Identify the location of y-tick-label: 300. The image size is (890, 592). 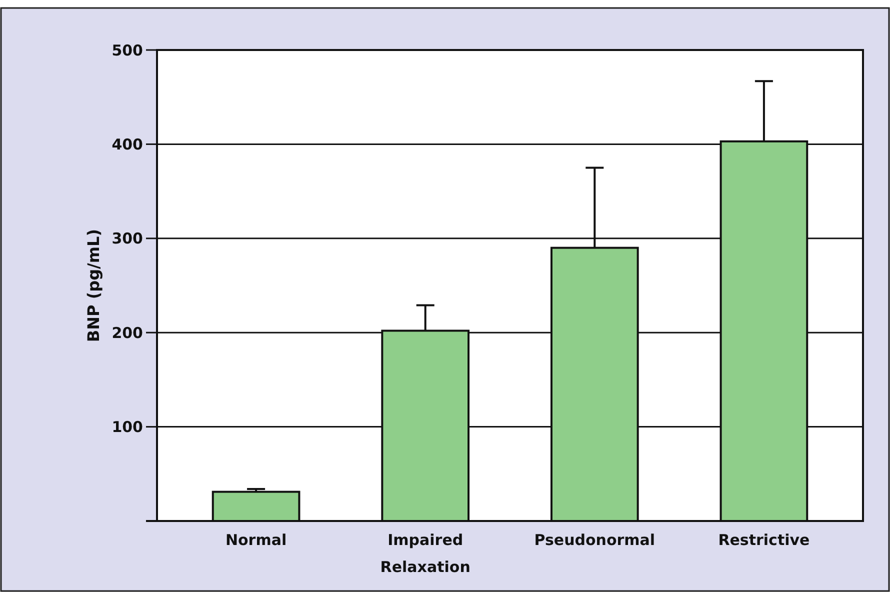
(127, 239).